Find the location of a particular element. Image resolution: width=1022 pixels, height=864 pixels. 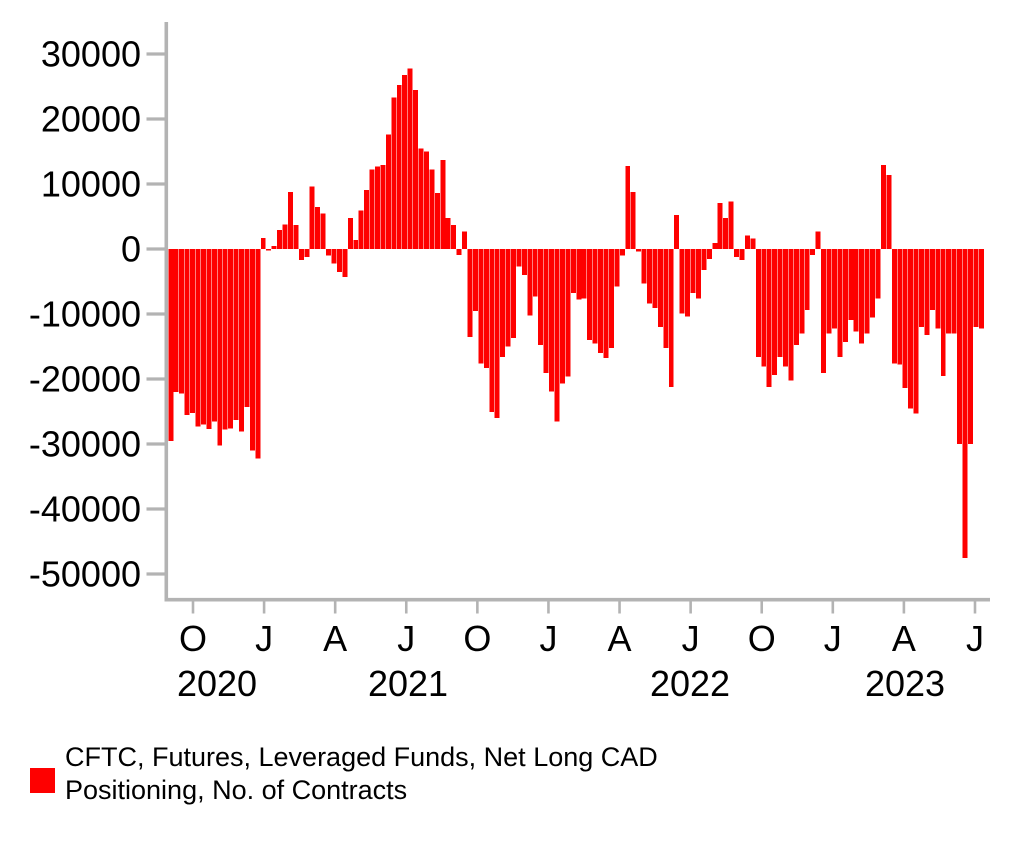

y-tick-label: 20000 is located at coordinates (91, 119).